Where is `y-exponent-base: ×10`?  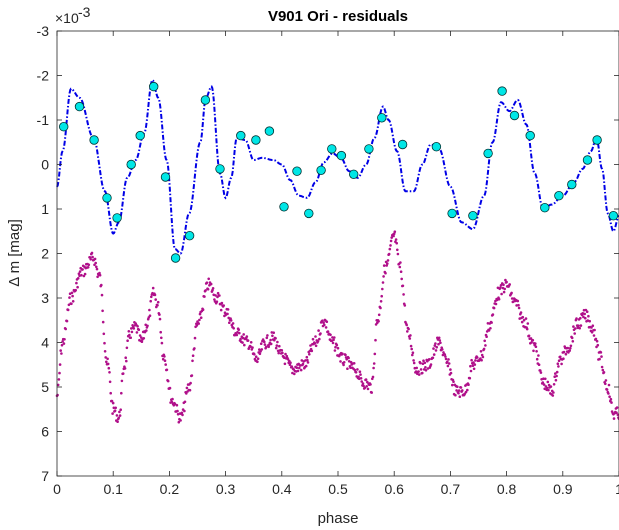
y-exponent-base: ×10 is located at coordinates (67, 18).